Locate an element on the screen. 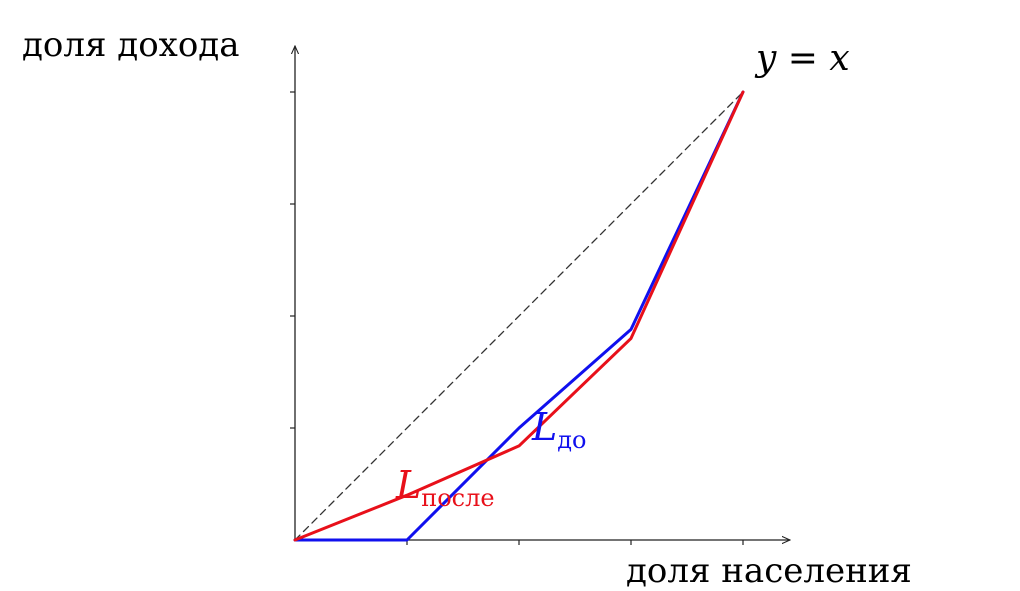 The image size is (1020, 591). series-label-diagonal: y = x is located at coordinates (802, 58).